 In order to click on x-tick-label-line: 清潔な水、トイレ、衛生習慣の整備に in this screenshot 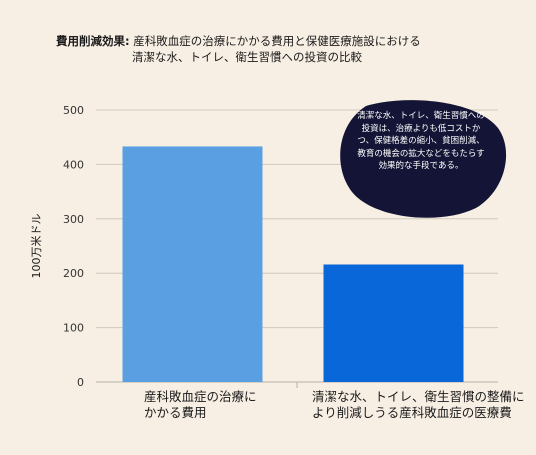, I will do `click(418, 396)`.